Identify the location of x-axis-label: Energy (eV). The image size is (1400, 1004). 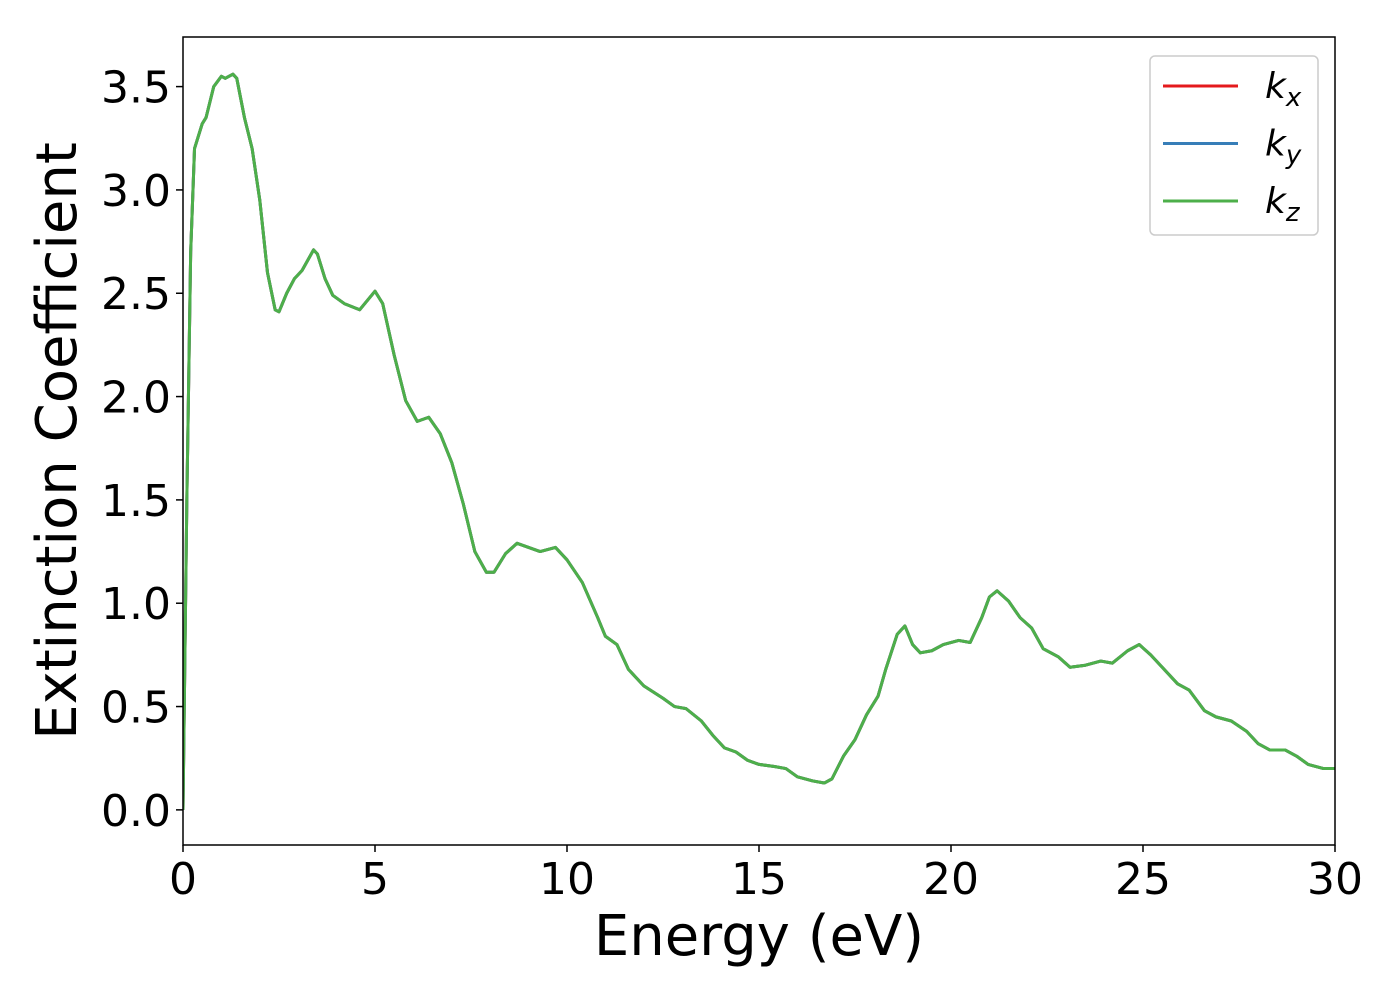
(759, 936).